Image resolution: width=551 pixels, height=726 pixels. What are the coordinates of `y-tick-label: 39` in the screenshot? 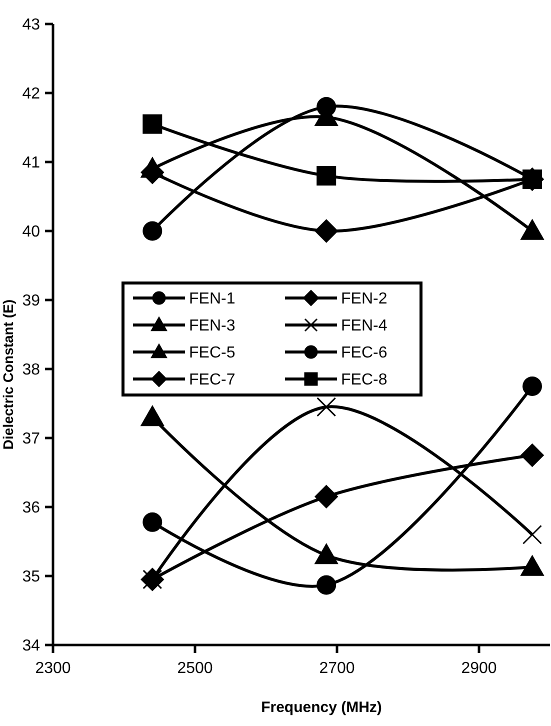 It's located at (31, 301).